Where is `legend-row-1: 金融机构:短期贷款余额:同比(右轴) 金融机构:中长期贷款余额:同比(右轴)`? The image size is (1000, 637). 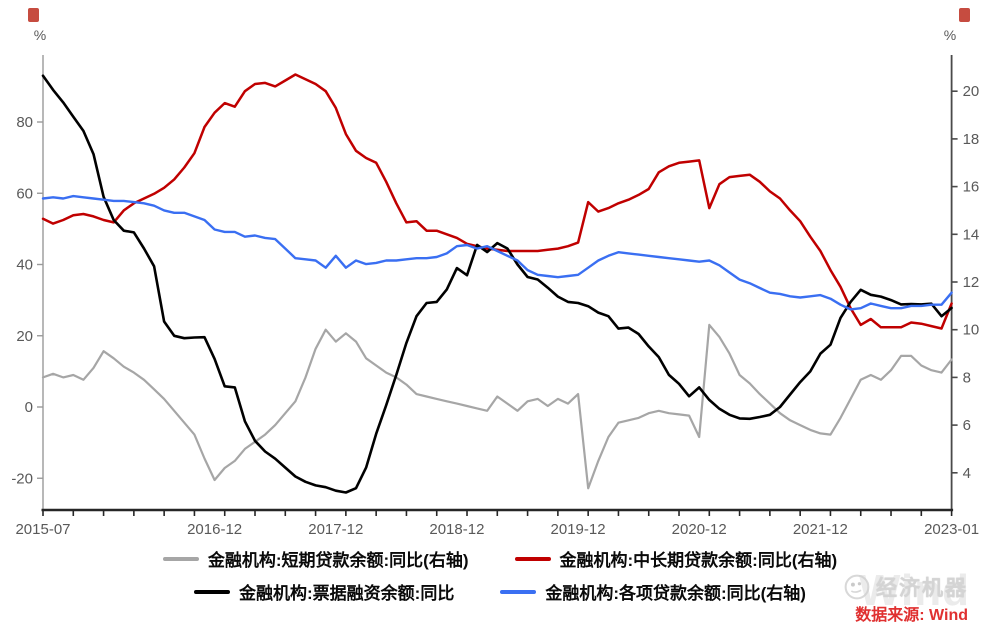
legend-row-1: 金融机构:短期贷款余额:同比(右轴) 金融机构:中长期贷款余额:同比(右轴) is located at coordinates (500, 558).